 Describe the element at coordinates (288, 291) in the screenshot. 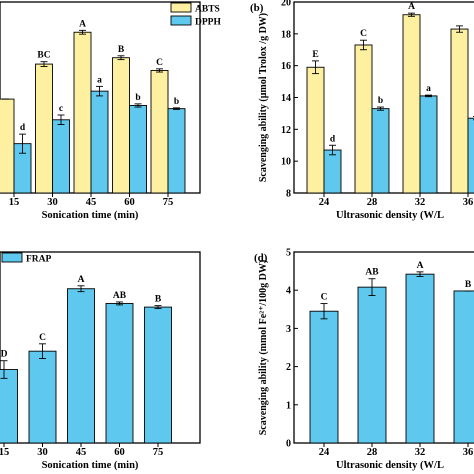

I see `y-tick-label: 4` at that location.